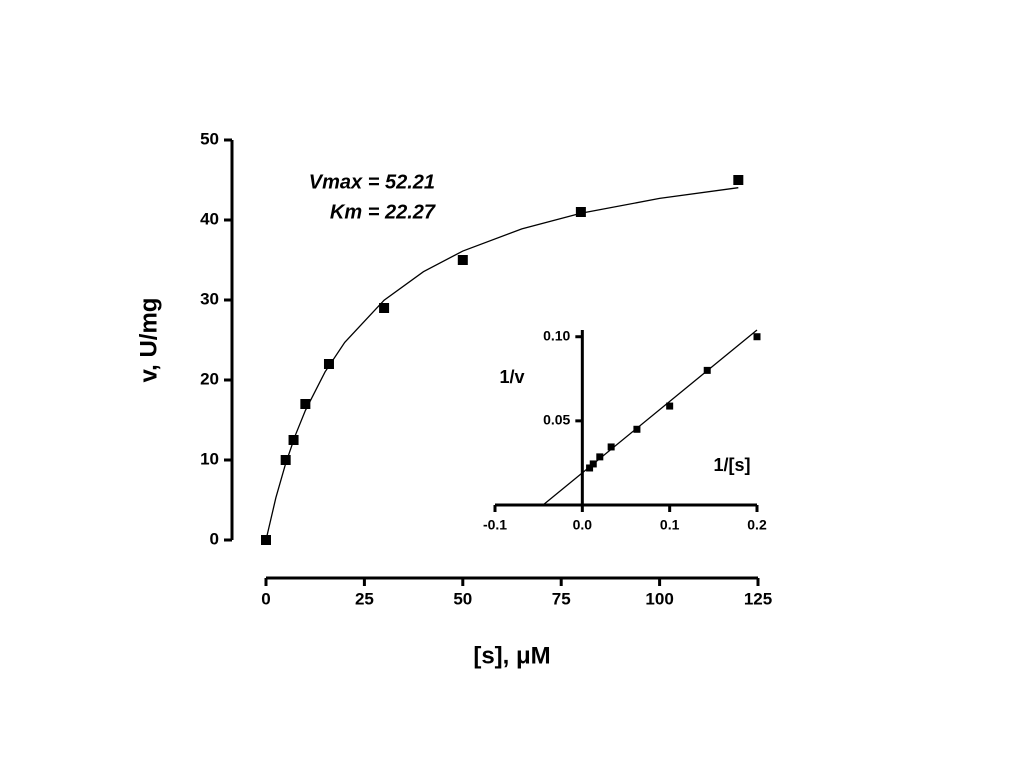 The width and height of the screenshot is (1024, 773). What do you see at coordinates (731, 465) in the screenshot?
I see `x-axis-label: 1/[s]` at bounding box center [731, 465].